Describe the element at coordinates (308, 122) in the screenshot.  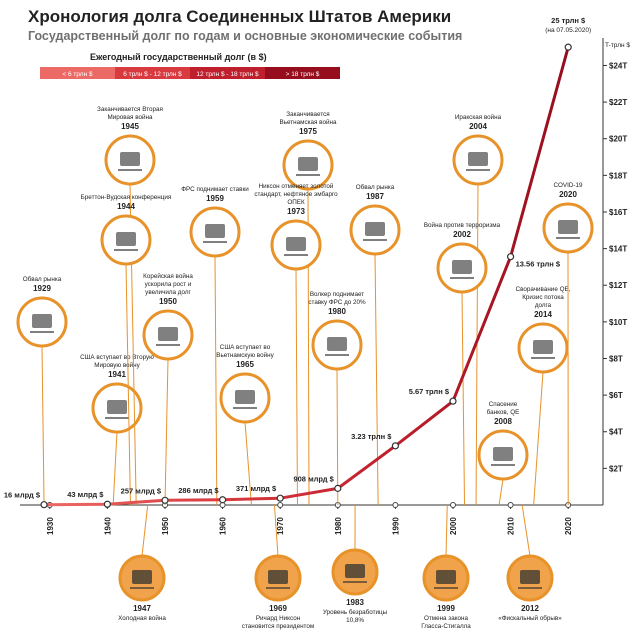
I see `event-text: Вьетнамская война` at that location.